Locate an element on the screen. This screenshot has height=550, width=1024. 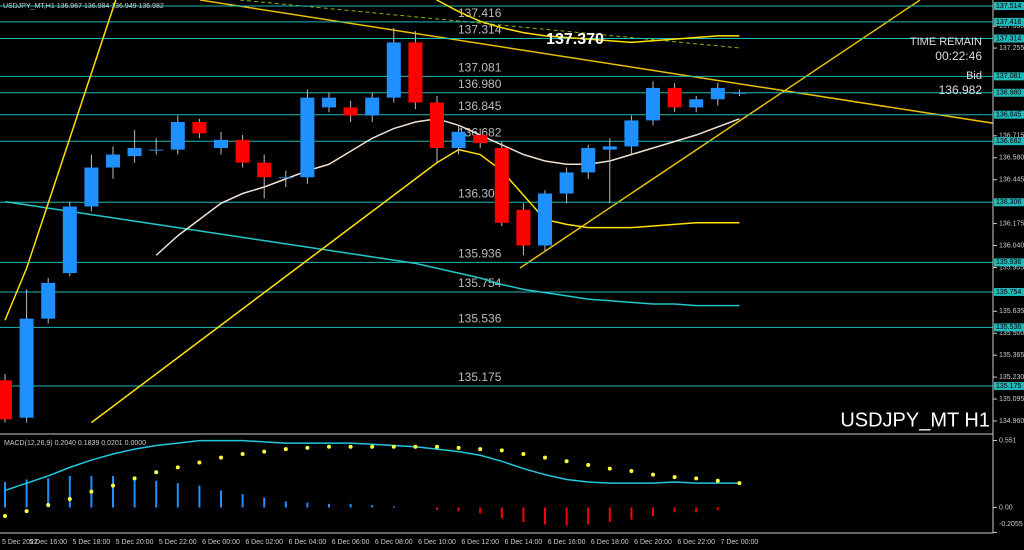
level-tag-label: 137.416 is located at coordinates (1008, 22).